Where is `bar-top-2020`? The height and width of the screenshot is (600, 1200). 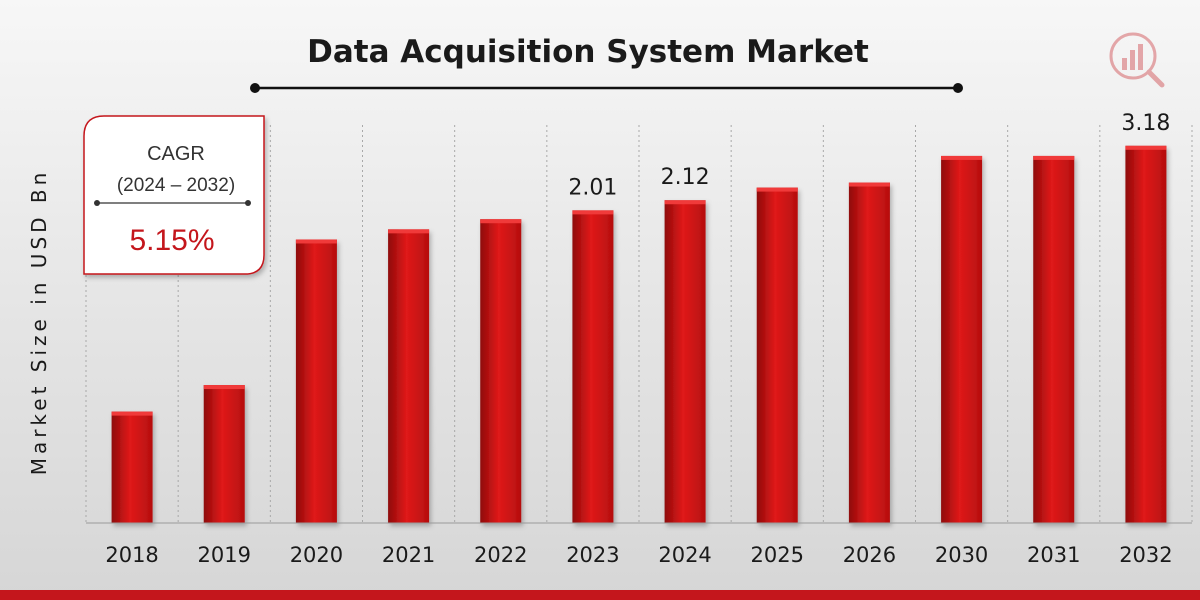 bar-top-2020 is located at coordinates (316, 241).